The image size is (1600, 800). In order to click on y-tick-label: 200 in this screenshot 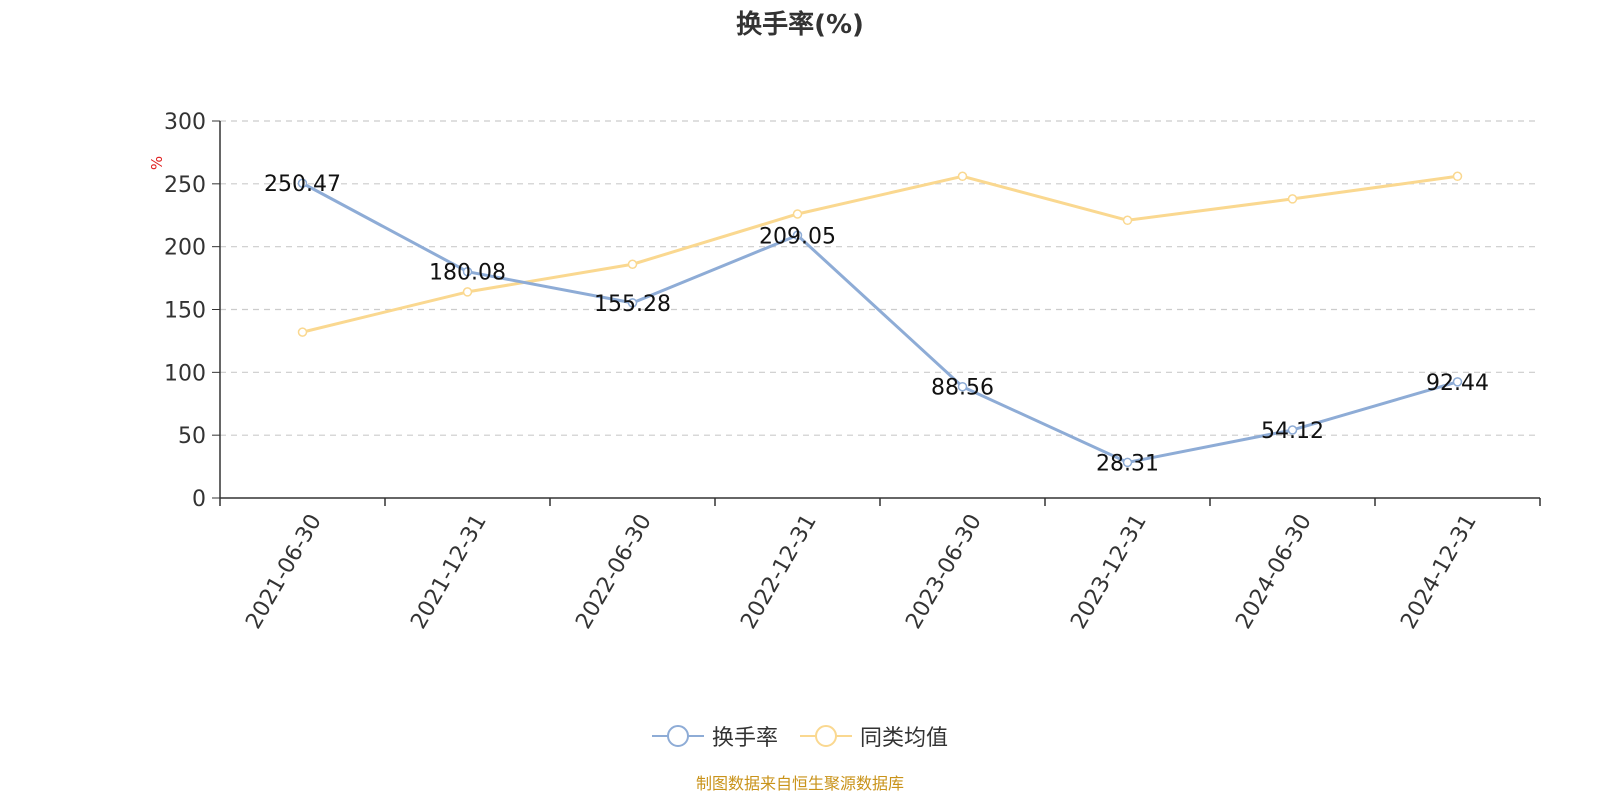, I will do `click(185, 248)`.